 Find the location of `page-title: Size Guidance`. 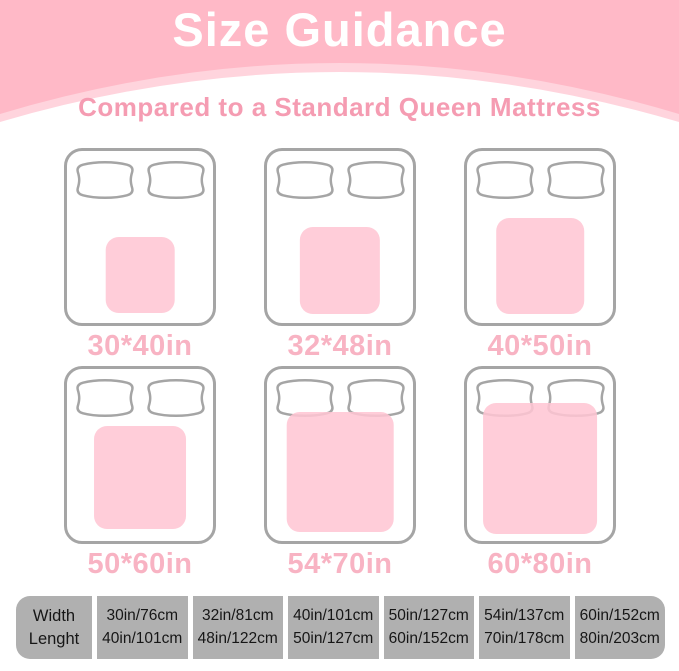

page-title: Size Guidance is located at coordinates (339, 29).